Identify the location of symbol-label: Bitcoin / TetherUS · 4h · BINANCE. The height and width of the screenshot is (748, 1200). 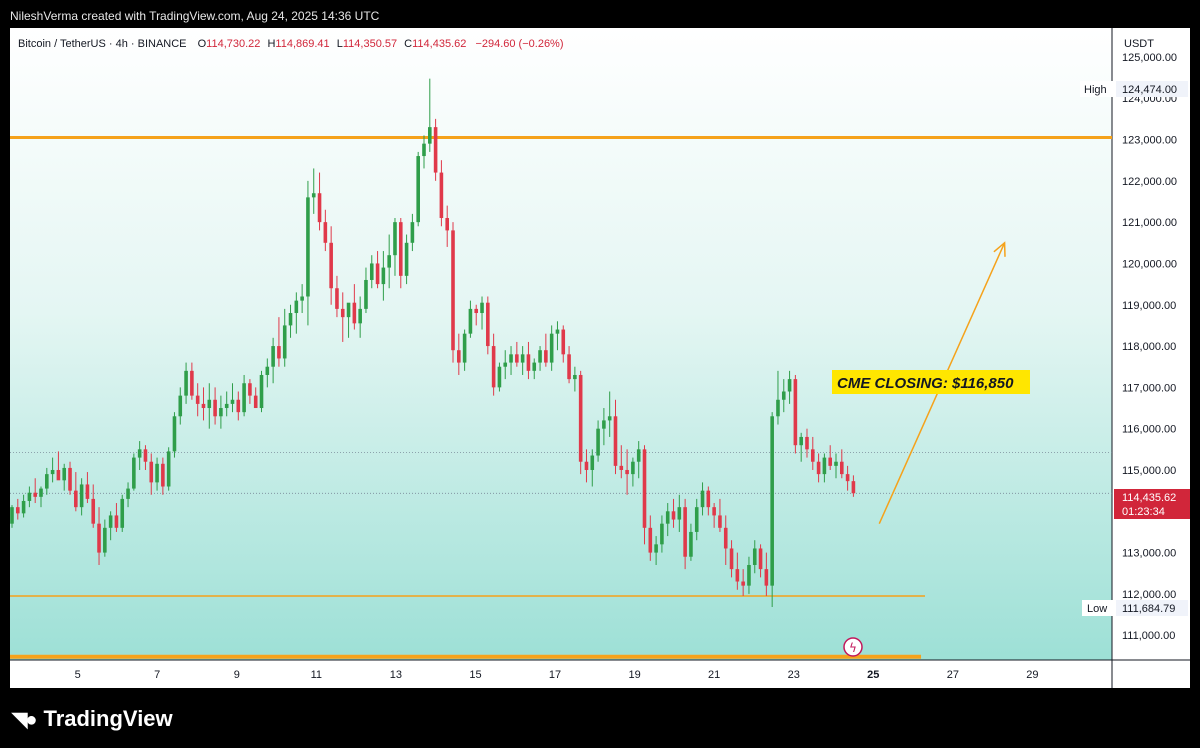
(102, 44).